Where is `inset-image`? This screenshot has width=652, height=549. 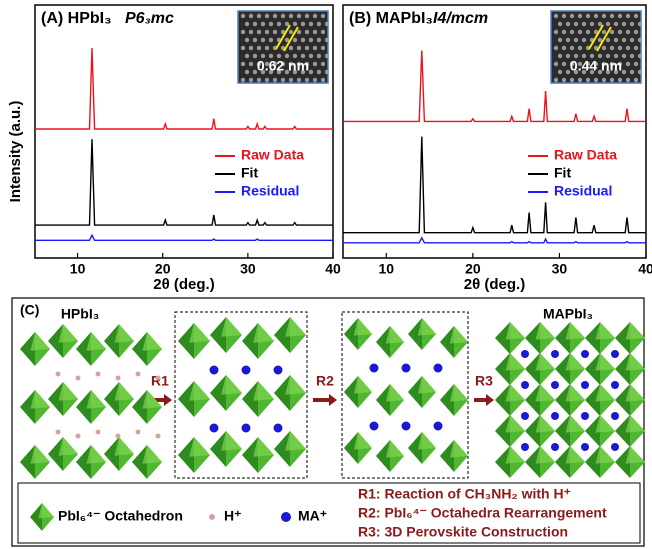 inset-image is located at coordinates (283, 47).